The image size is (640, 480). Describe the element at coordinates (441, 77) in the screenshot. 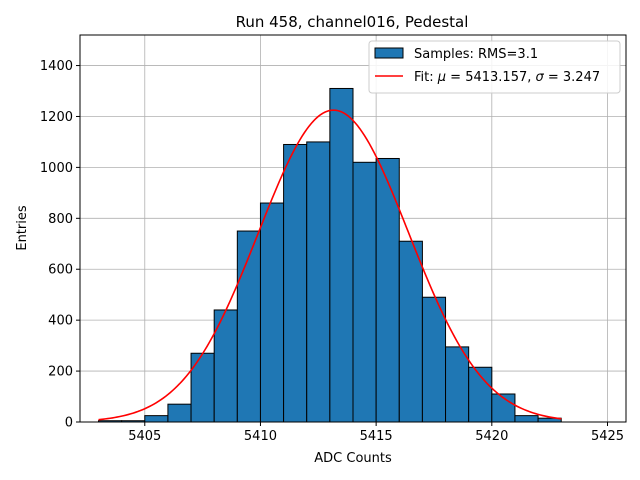

I see `legend-mu-symbol: μ` at that location.